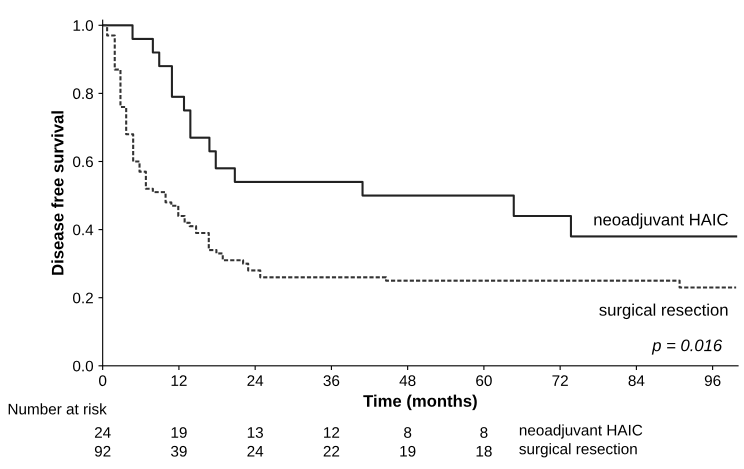  What do you see at coordinates (332, 451) in the screenshot?
I see `text: 22` at bounding box center [332, 451].